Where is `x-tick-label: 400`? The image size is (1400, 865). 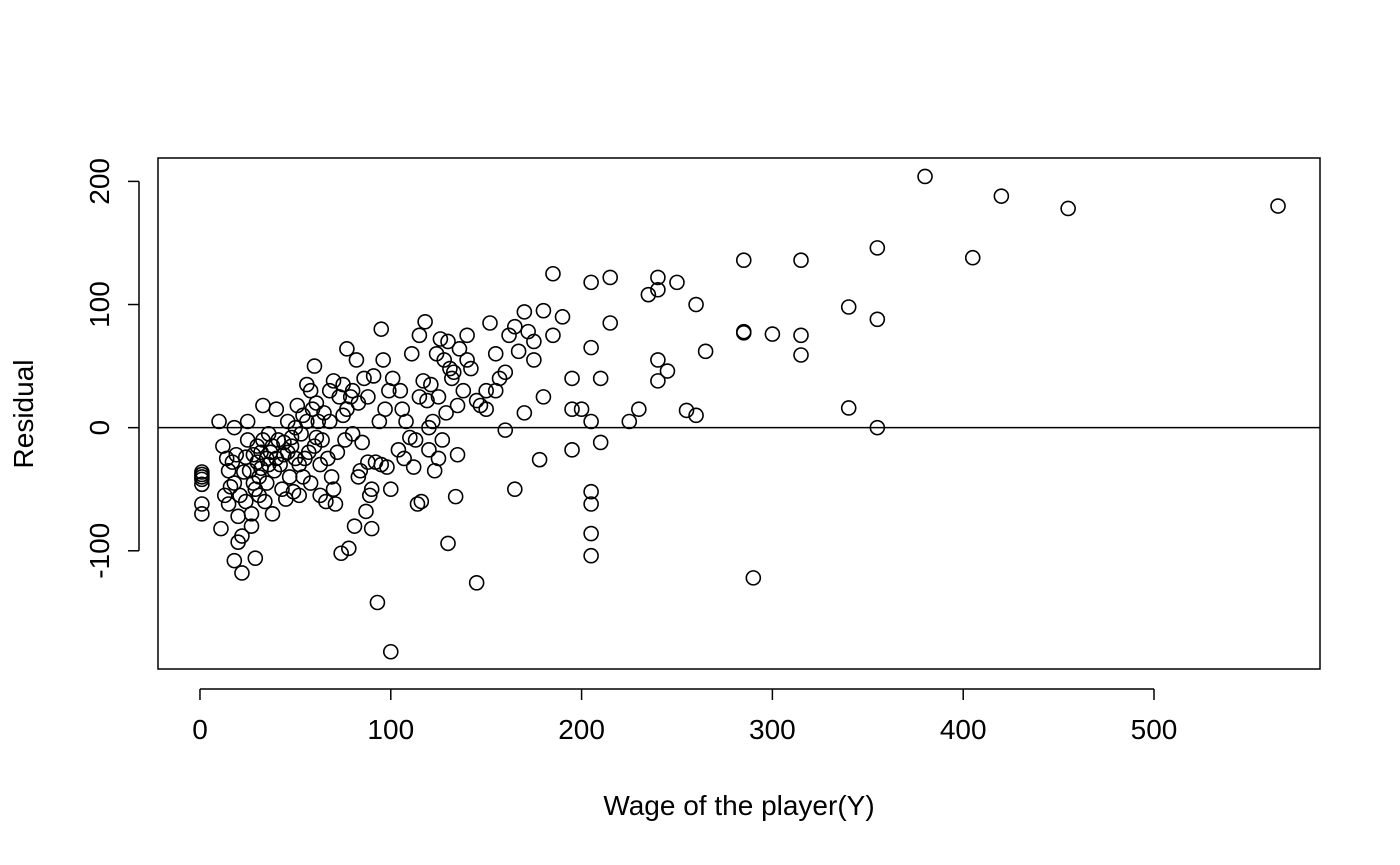
x-tick-label: 400 is located at coordinates (963, 729).